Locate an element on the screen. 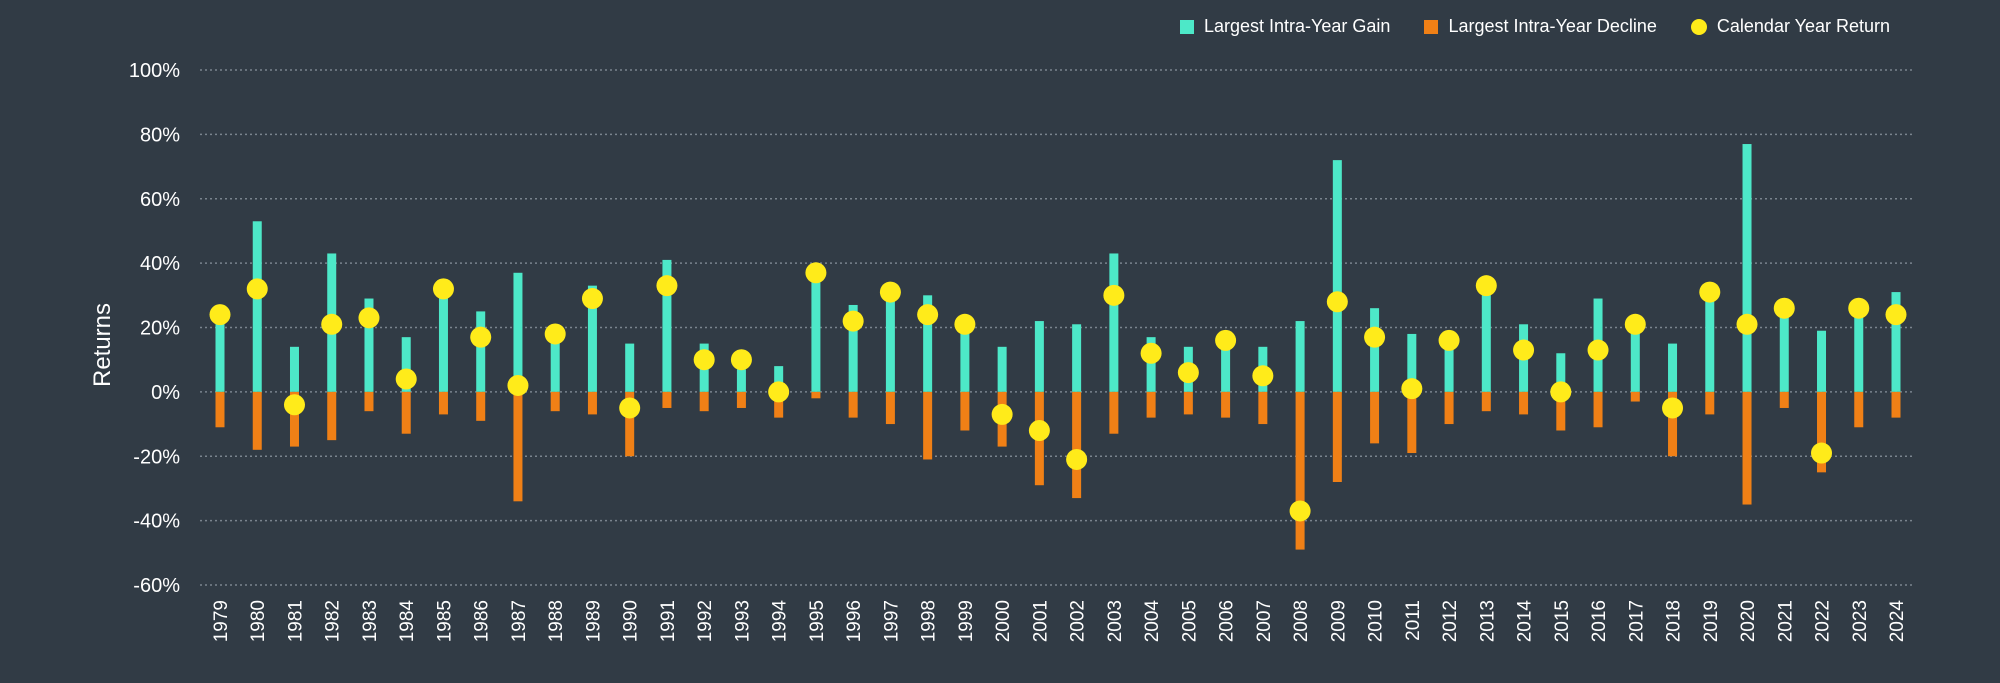 Image resolution: width=2000 pixels, height=683 pixels. x-tick-label: 2023 is located at coordinates (1860, 621).